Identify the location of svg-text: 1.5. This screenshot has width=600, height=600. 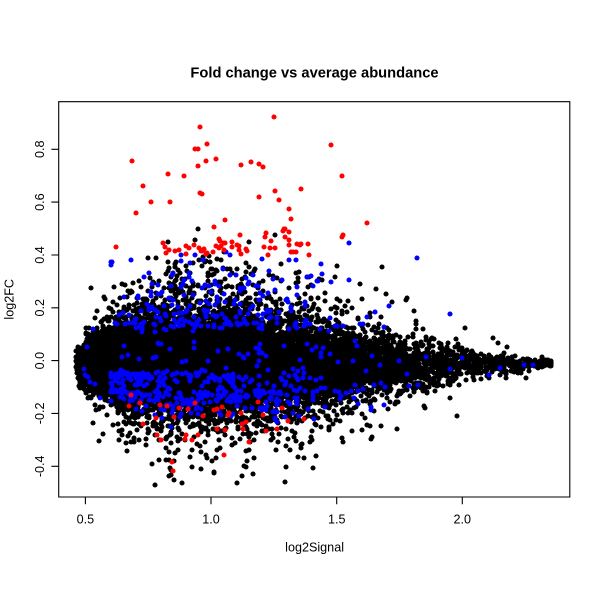
(337, 520).